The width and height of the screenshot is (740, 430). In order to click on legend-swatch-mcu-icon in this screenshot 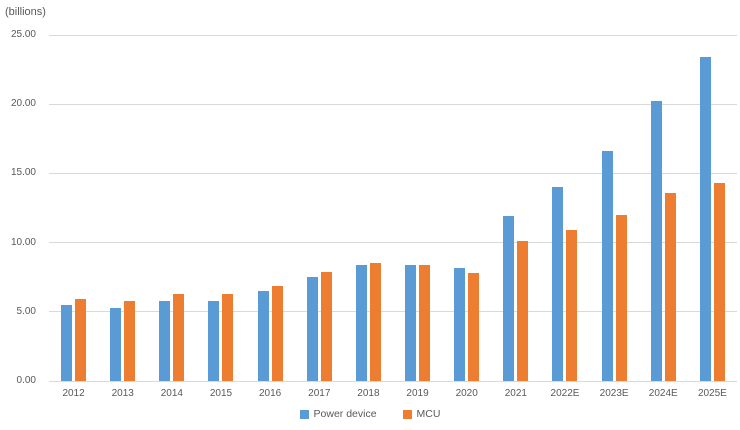, I will do `click(407, 414)`.